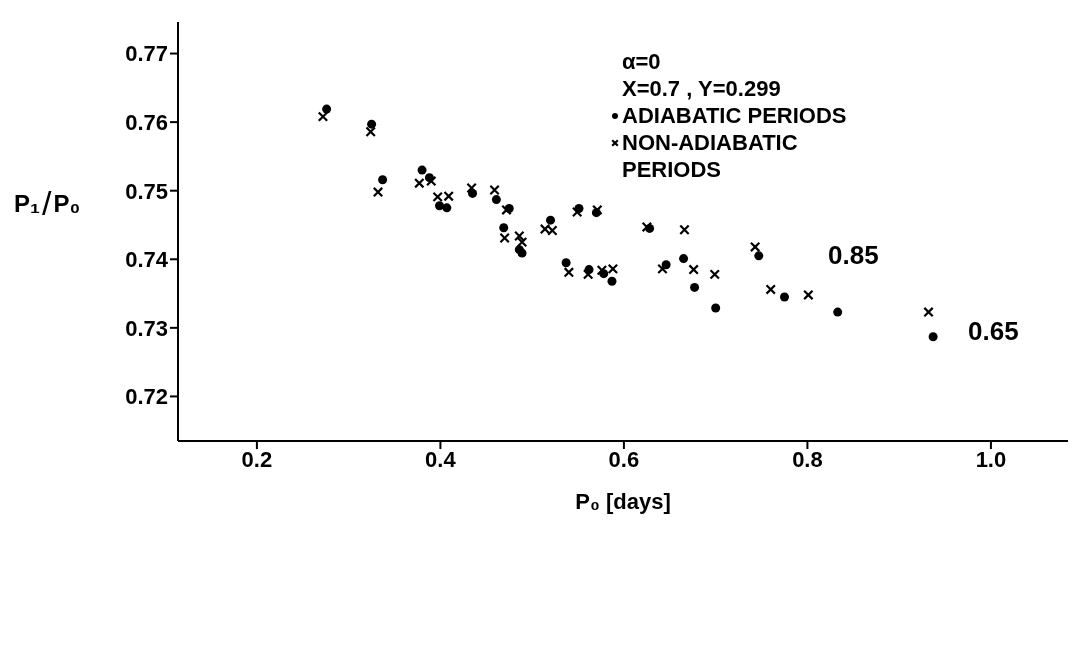 Image resolution: width=1076 pixels, height=664 pixels. What do you see at coordinates (47, 203) in the screenshot?
I see `y-axis-title: P₁/P₀` at bounding box center [47, 203].